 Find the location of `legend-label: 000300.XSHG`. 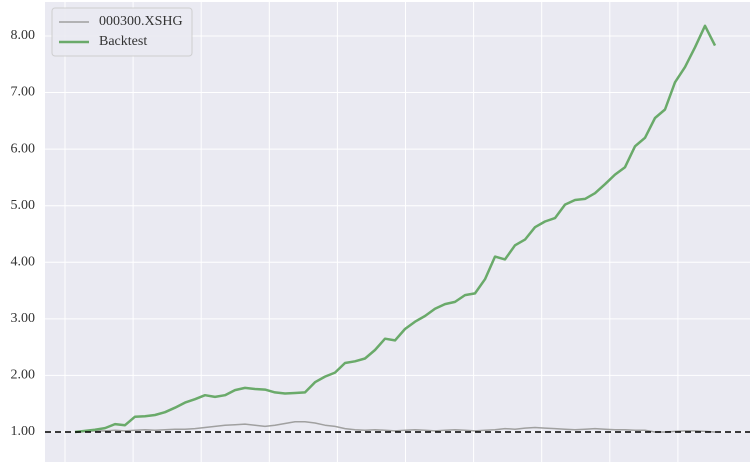

legend-label: 000300.XSHG is located at coordinates (141, 21).